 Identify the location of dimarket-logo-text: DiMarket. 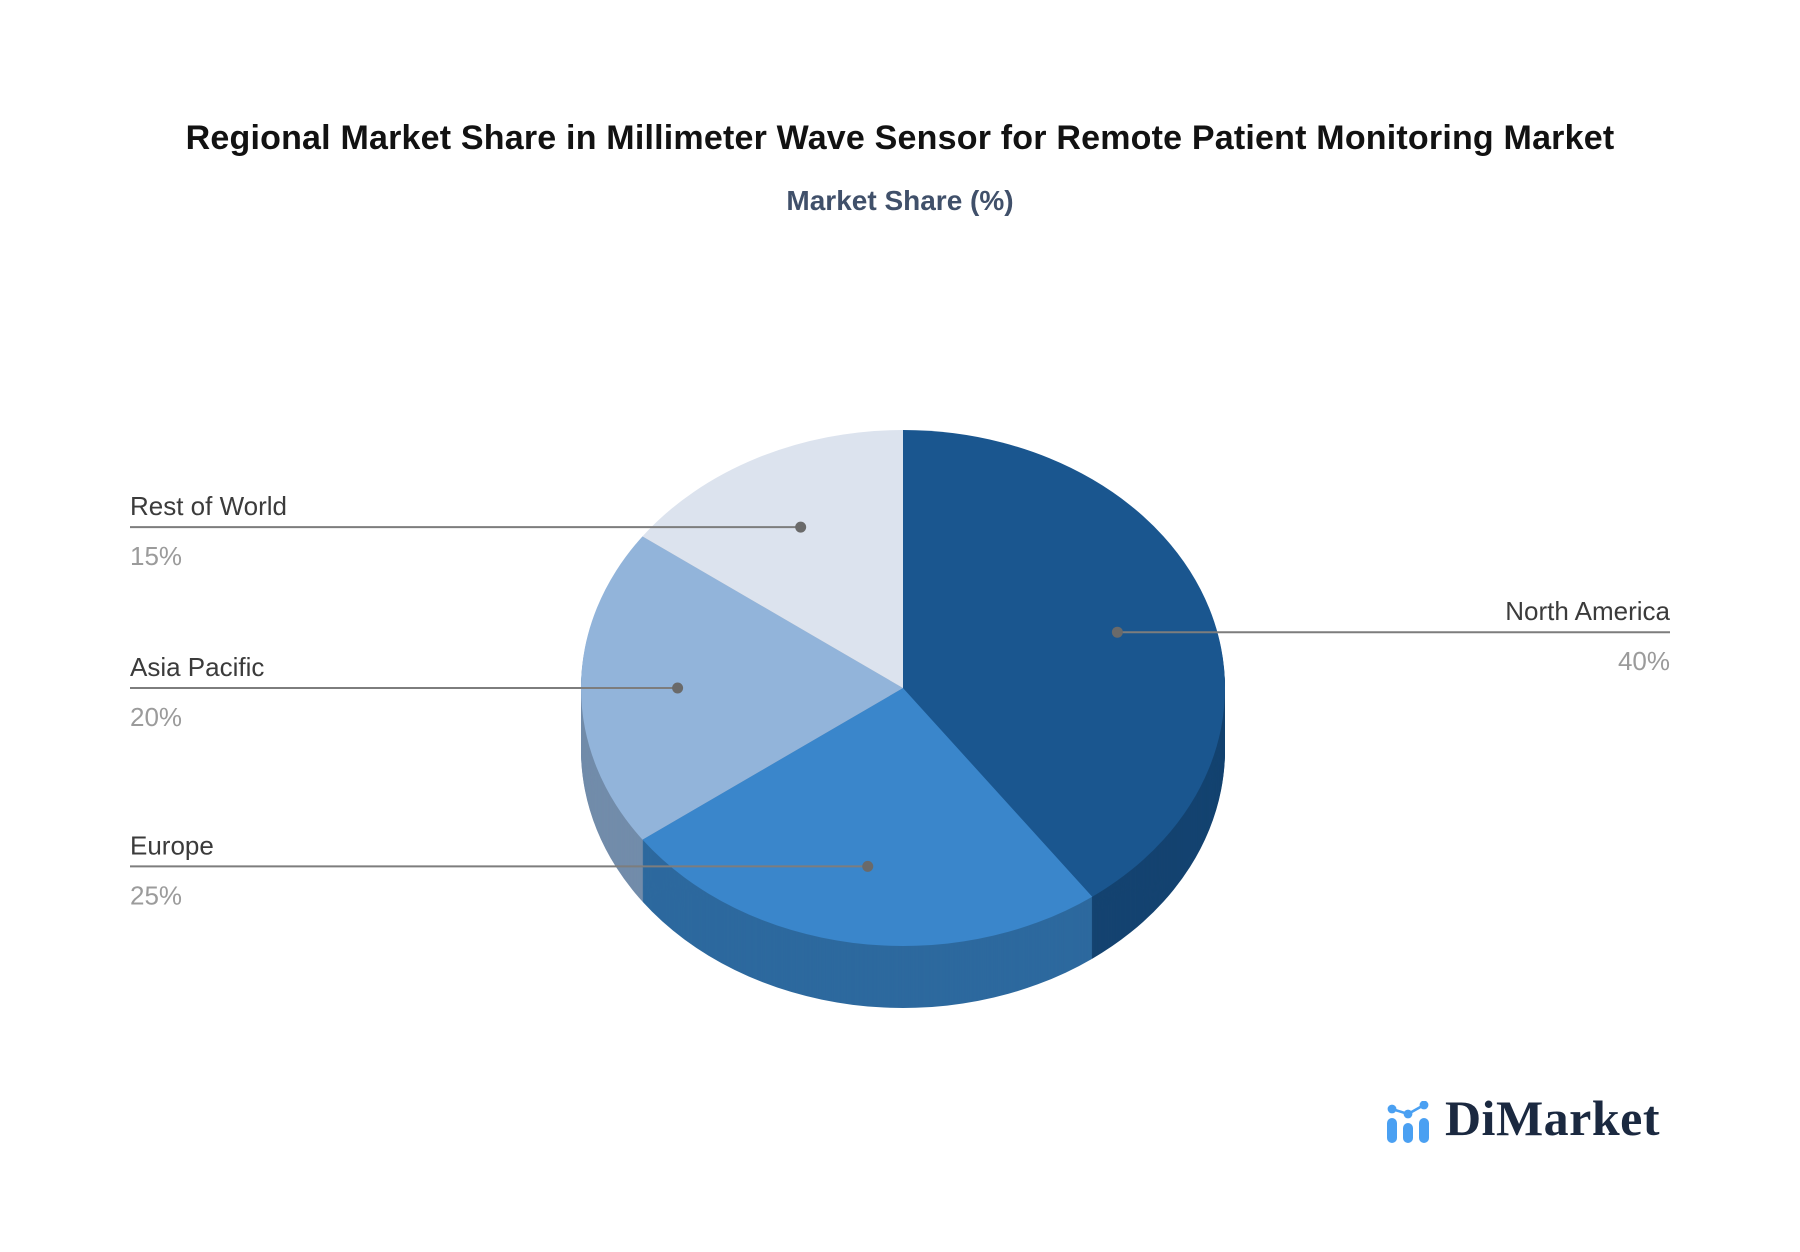
(1552, 1118).